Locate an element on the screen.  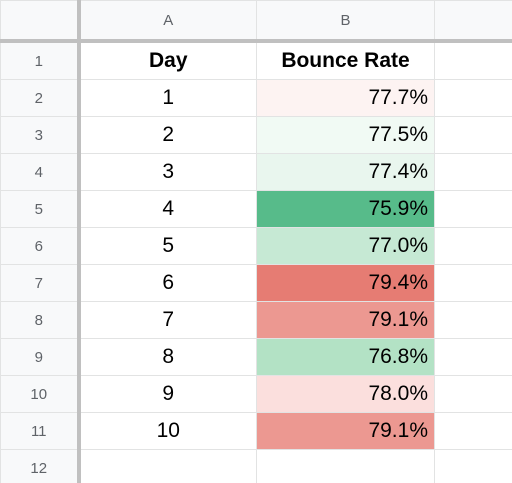
table-row: 10 9 78.0% is located at coordinates (256, 394).